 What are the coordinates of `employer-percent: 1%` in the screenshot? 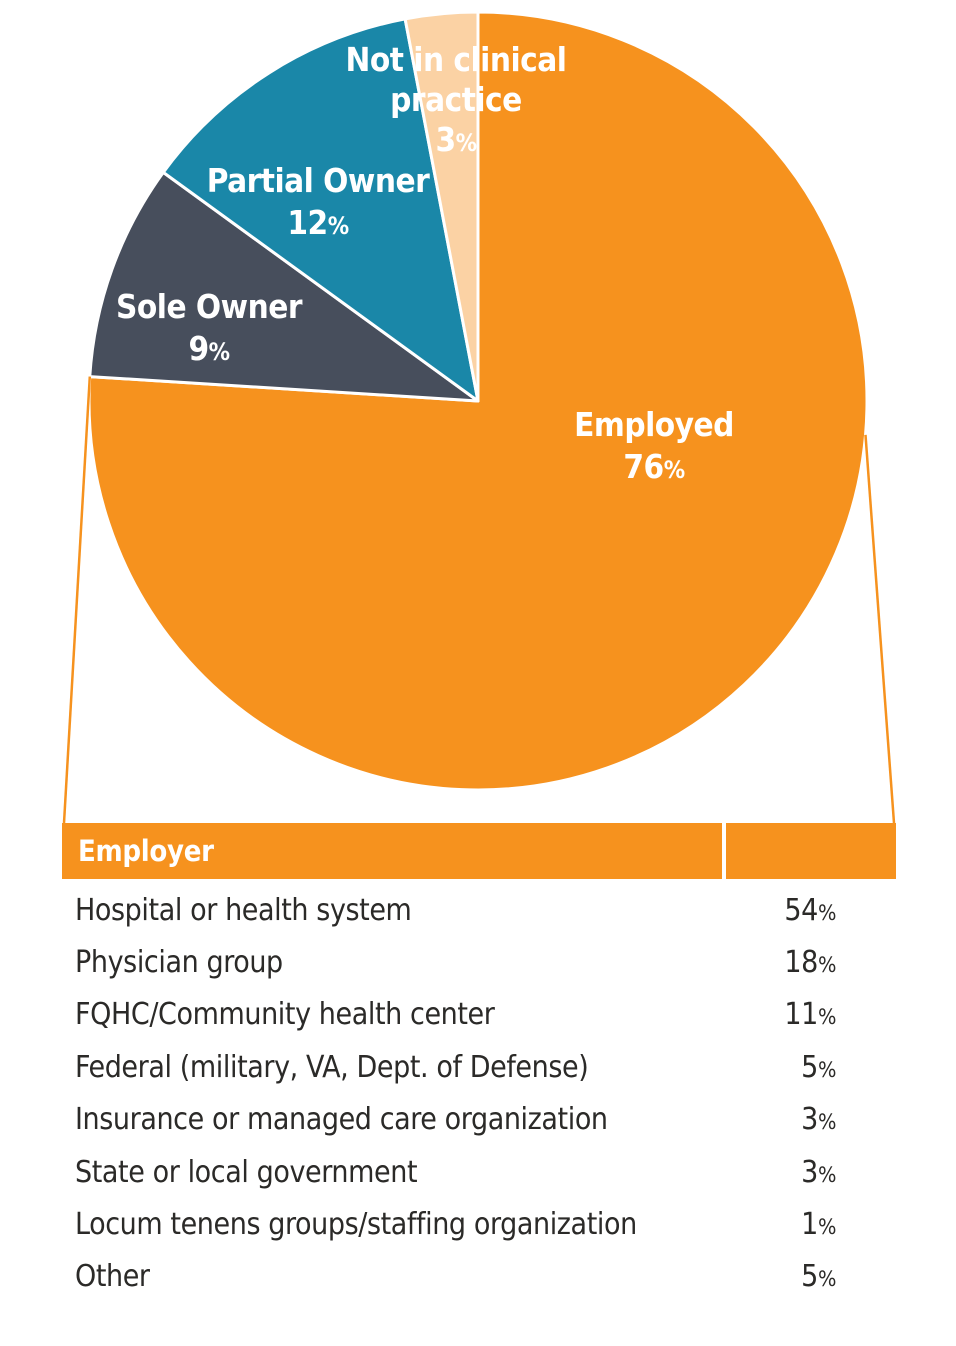 It's located at (809, 1224).